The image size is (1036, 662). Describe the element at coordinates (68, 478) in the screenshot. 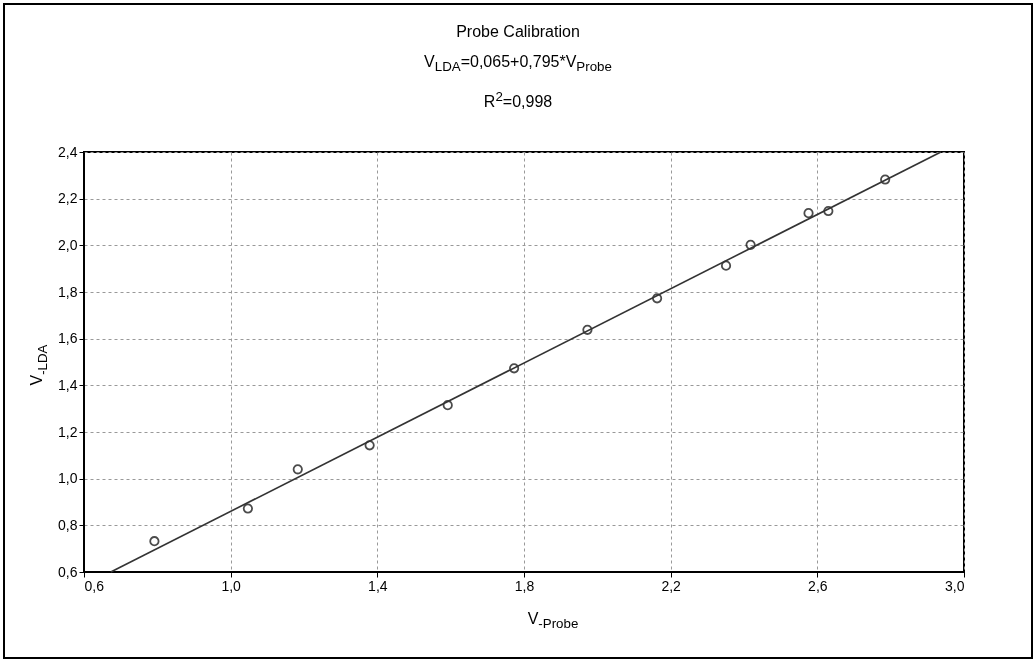

I see `y-tick-label: 1,0` at that location.